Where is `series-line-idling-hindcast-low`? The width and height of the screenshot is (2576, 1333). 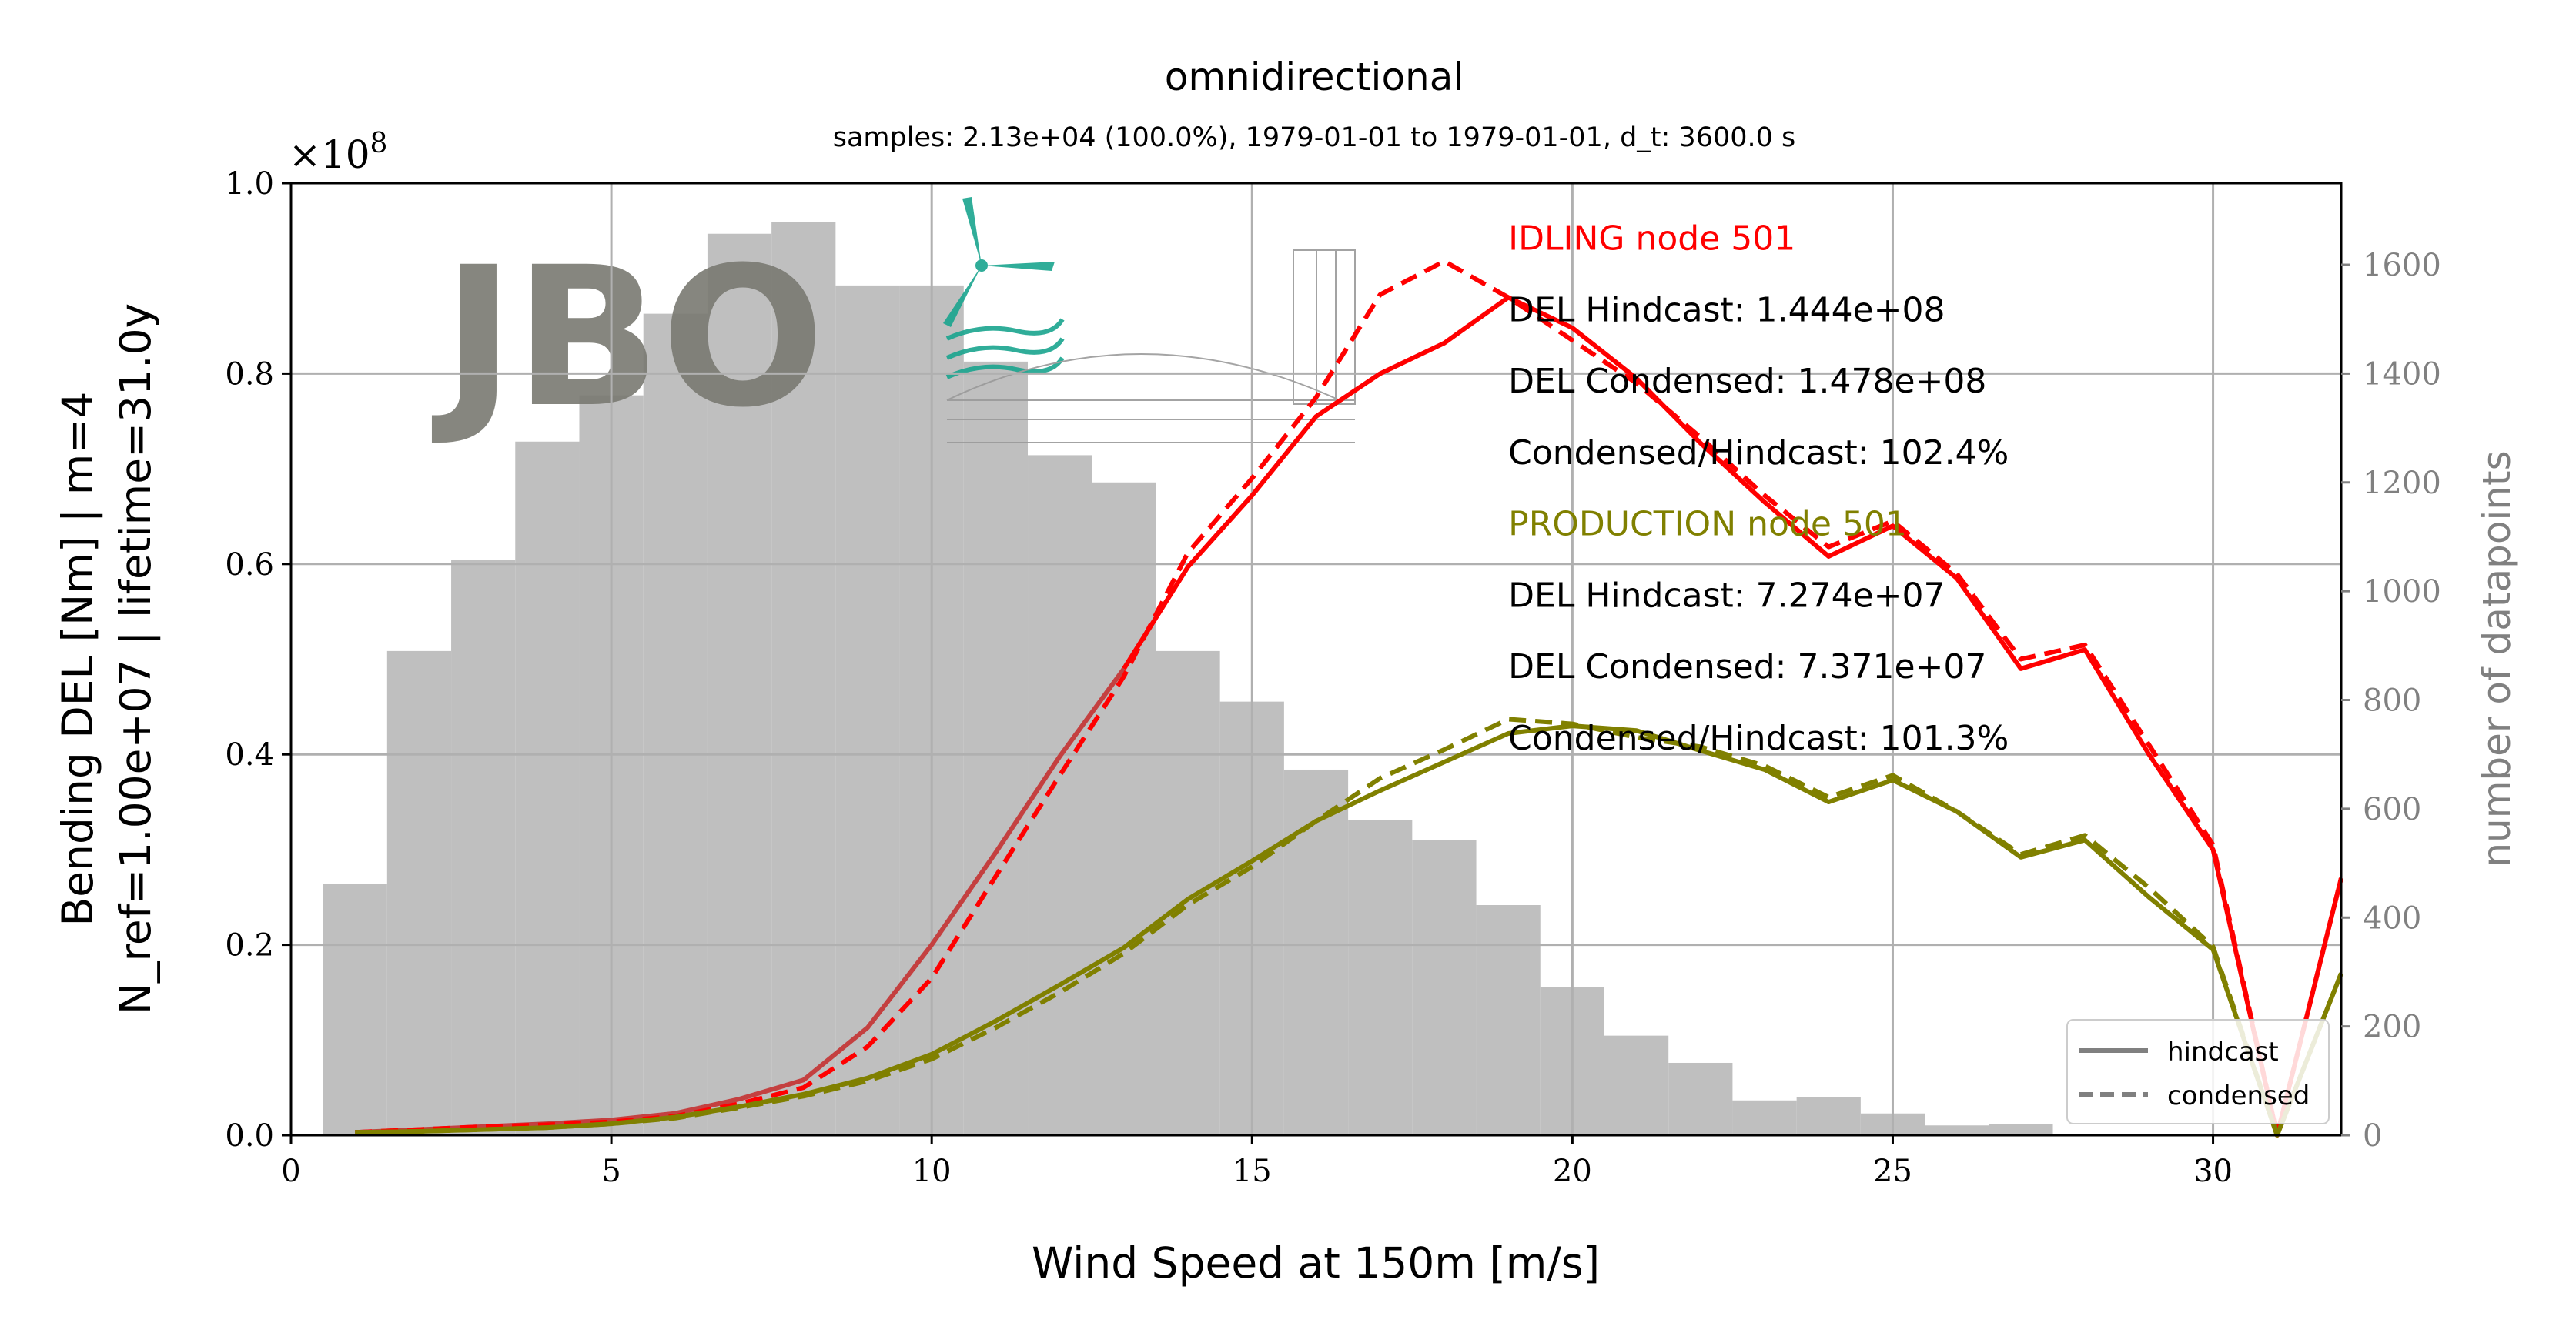 series-line-idling-hindcast-low is located at coordinates (741, 901).